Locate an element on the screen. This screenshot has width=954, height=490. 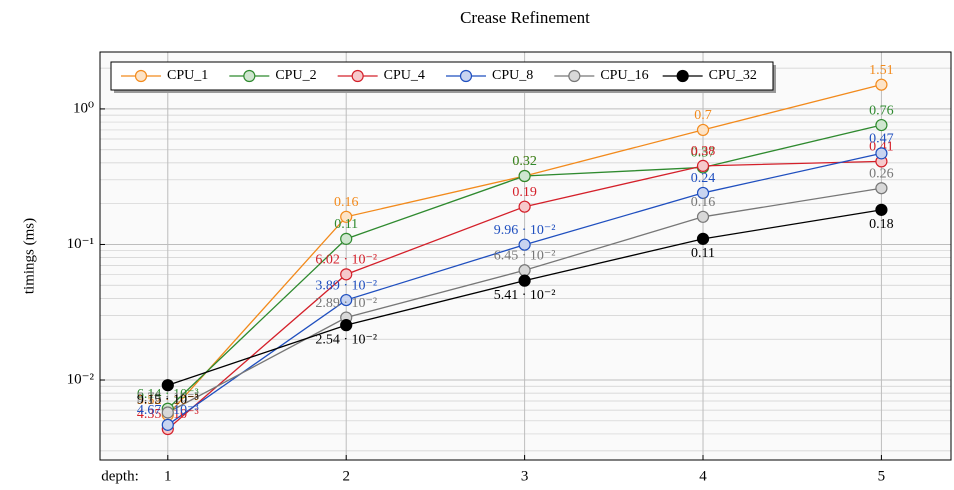
data-label: 9.15 · 10⁻³ is located at coordinates (168, 399).